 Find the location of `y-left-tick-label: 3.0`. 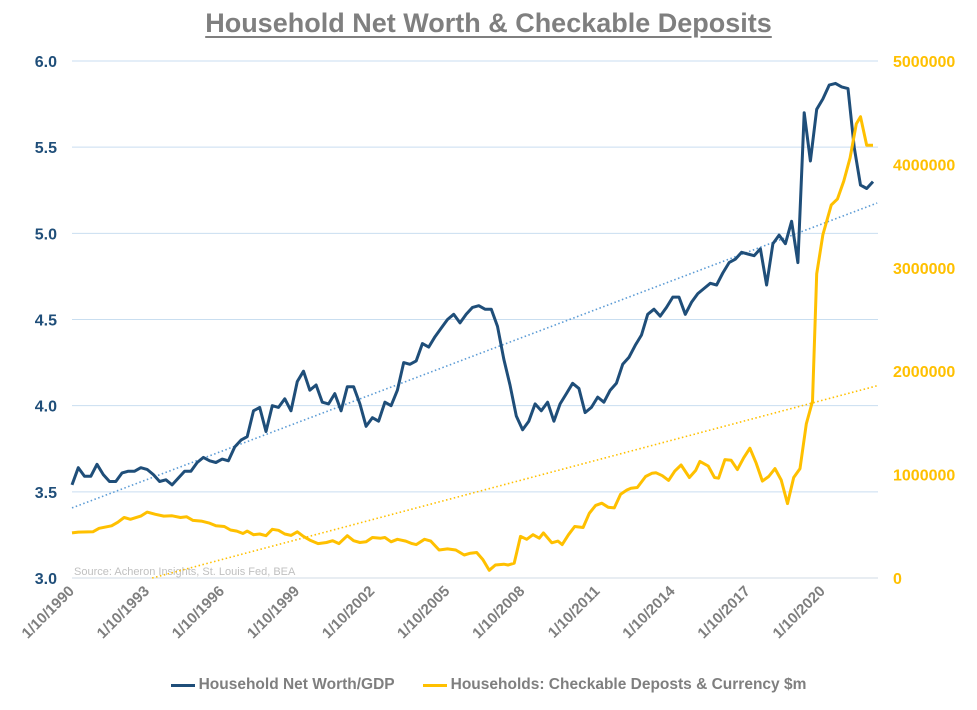

y-left-tick-label: 3.0 is located at coordinates (46, 579).